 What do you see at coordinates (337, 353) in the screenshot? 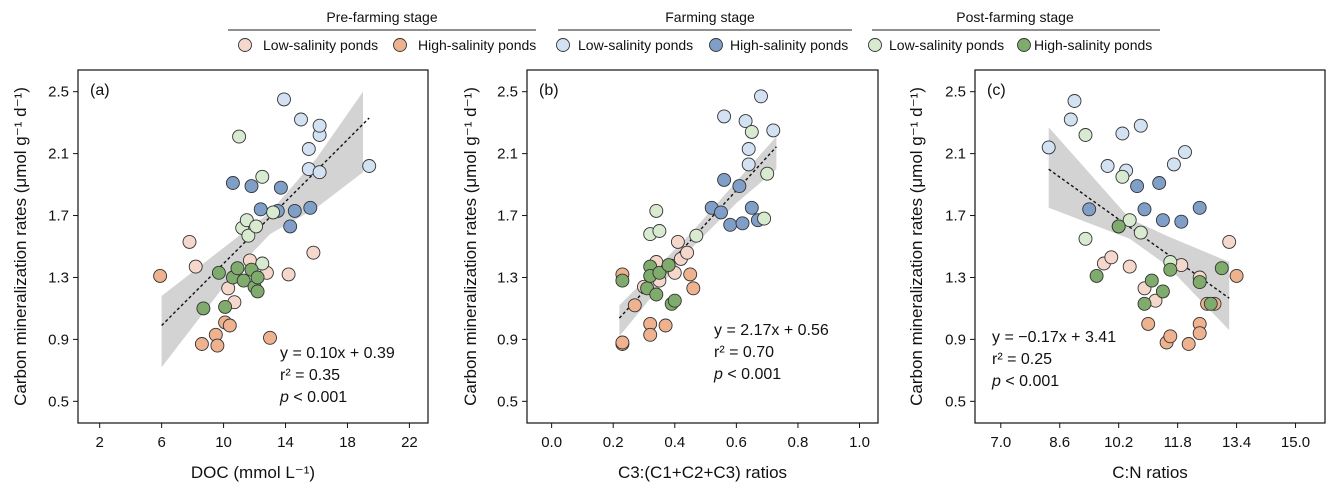
I see `regression-equation: y = 0.10x + 0.39` at bounding box center [337, 353].